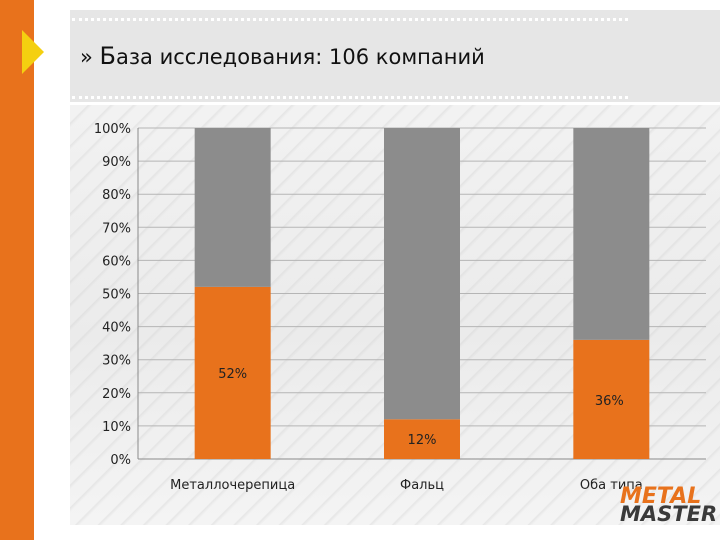  Describe the element at coordinates (422, 485) in the screenshot. I see `x-tick-label: Фальц` at that location.